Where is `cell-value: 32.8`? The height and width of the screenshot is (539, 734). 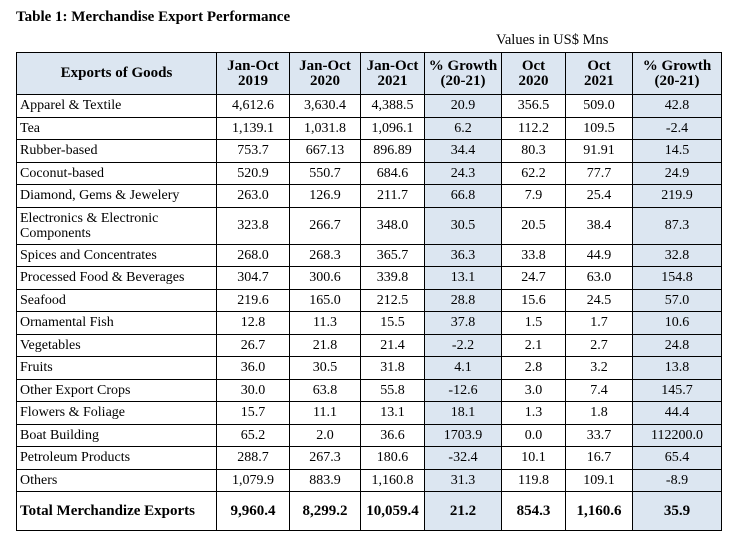 cell-value: 32.8 is located at coordinates (677, 255).